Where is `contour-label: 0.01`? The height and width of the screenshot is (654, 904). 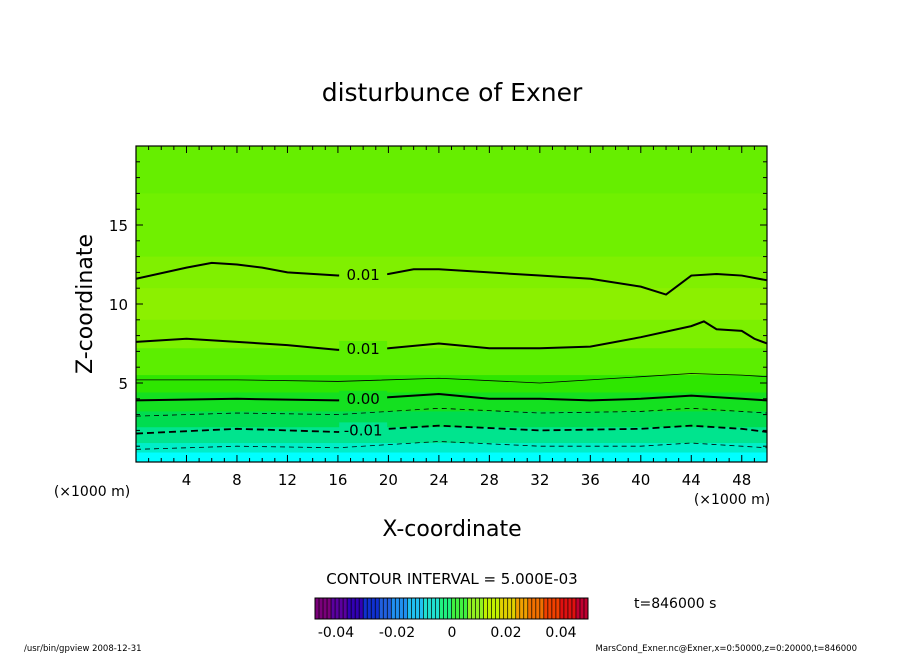
contour-label: 0.01 is located at coordinates (362, 275).